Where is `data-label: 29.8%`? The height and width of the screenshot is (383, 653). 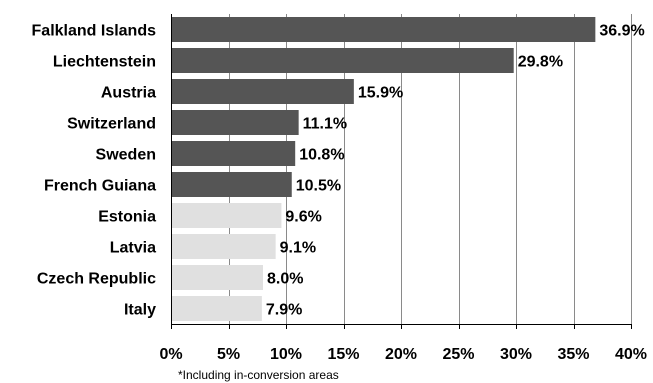 data-label: 29.8% is located at coordinates (540, 62).